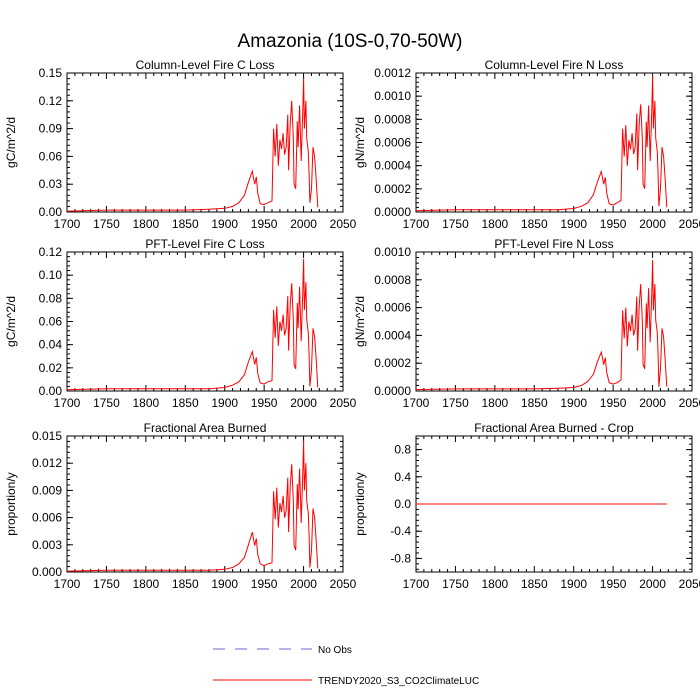  What do you see at coordinates (350, 41) in the screenshot?
I see `figure-title: Amazonia (10S-0,70-50W)` at bounding box center [350, 41].